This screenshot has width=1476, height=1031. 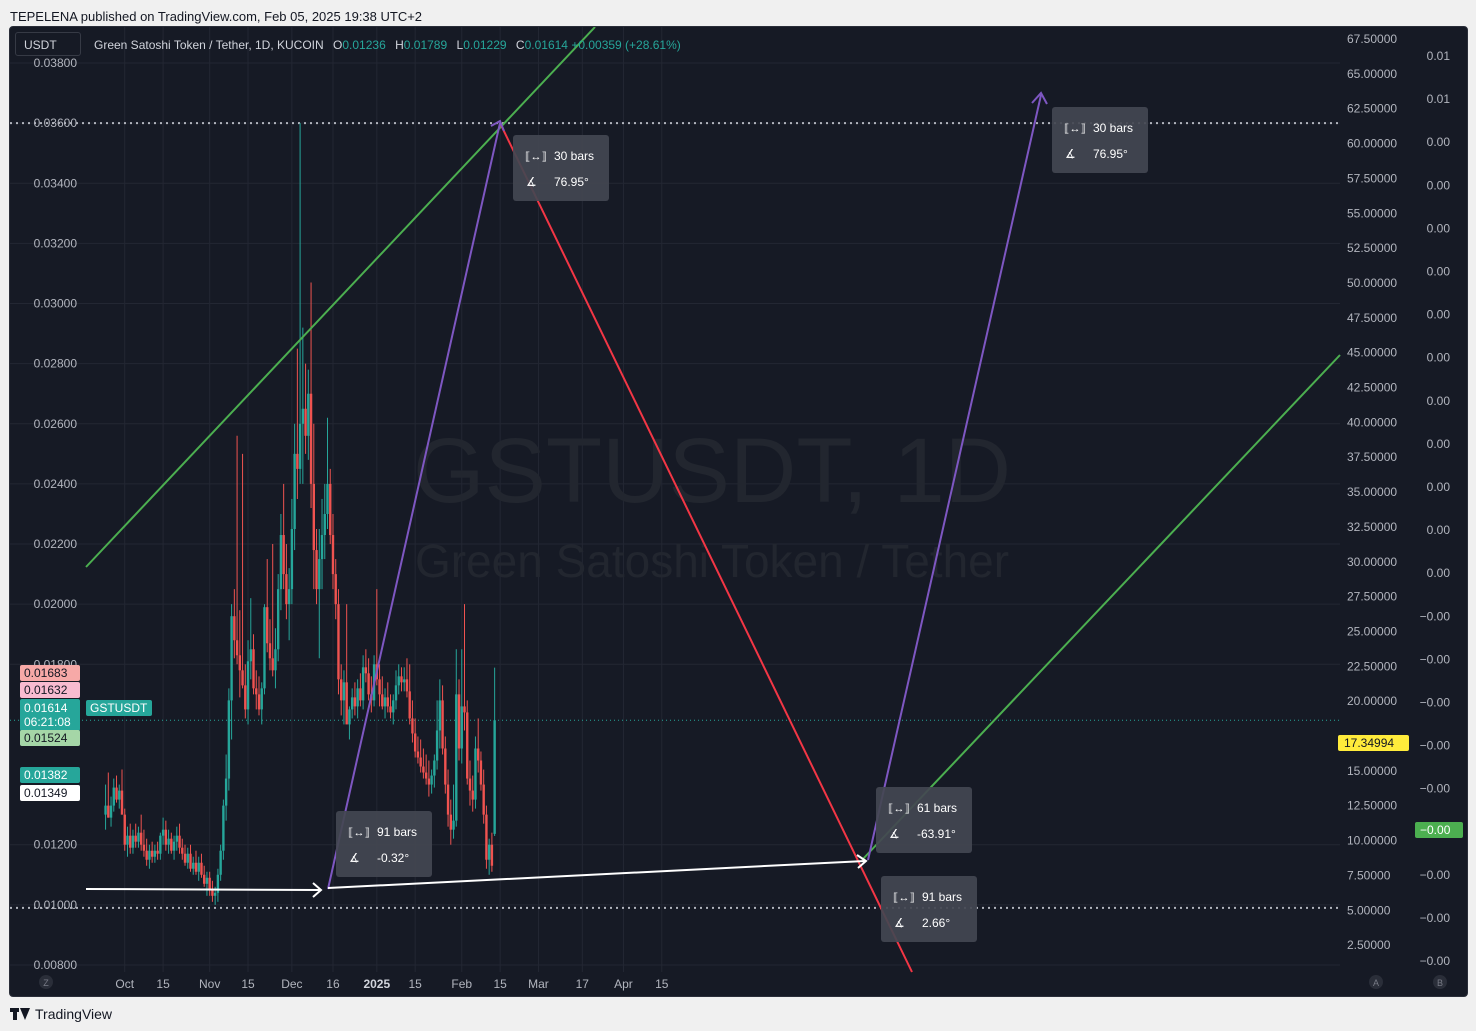 I want to click on right-axis-tick: −0.00, so click(x=1435, y=875).